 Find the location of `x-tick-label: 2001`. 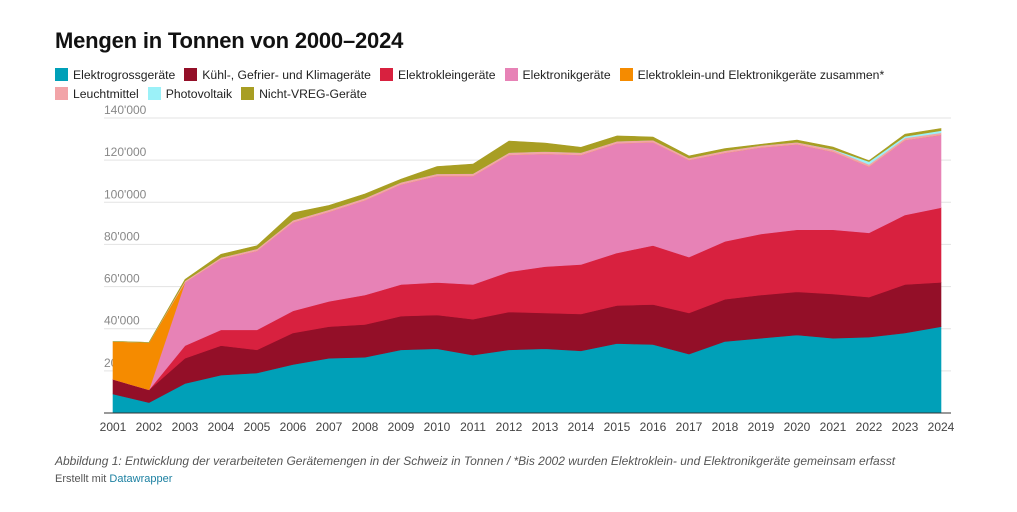

x-tick-label: 2001 is located at coordinates (113, 427).